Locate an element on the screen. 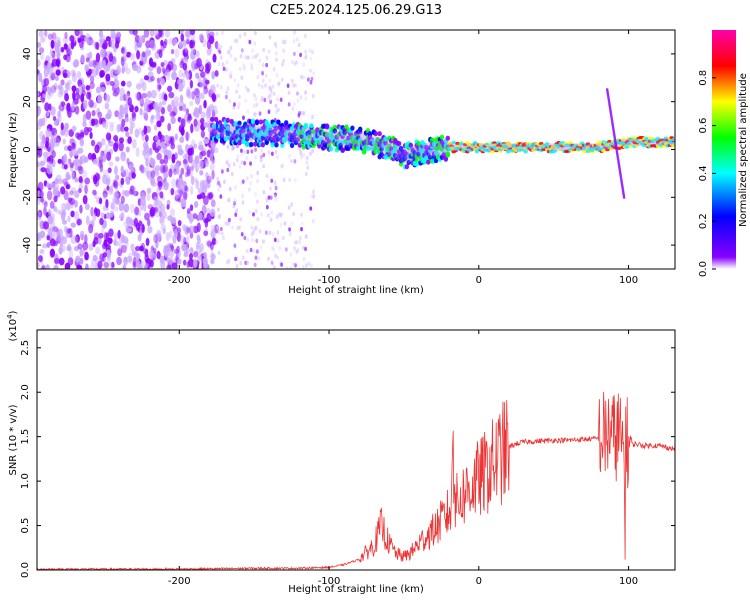 This screenshot has height=600, width=750. colorbar-ticks: 0.0 0.2 0.4 0.6 0.8 is located at coordinates (707, 173).